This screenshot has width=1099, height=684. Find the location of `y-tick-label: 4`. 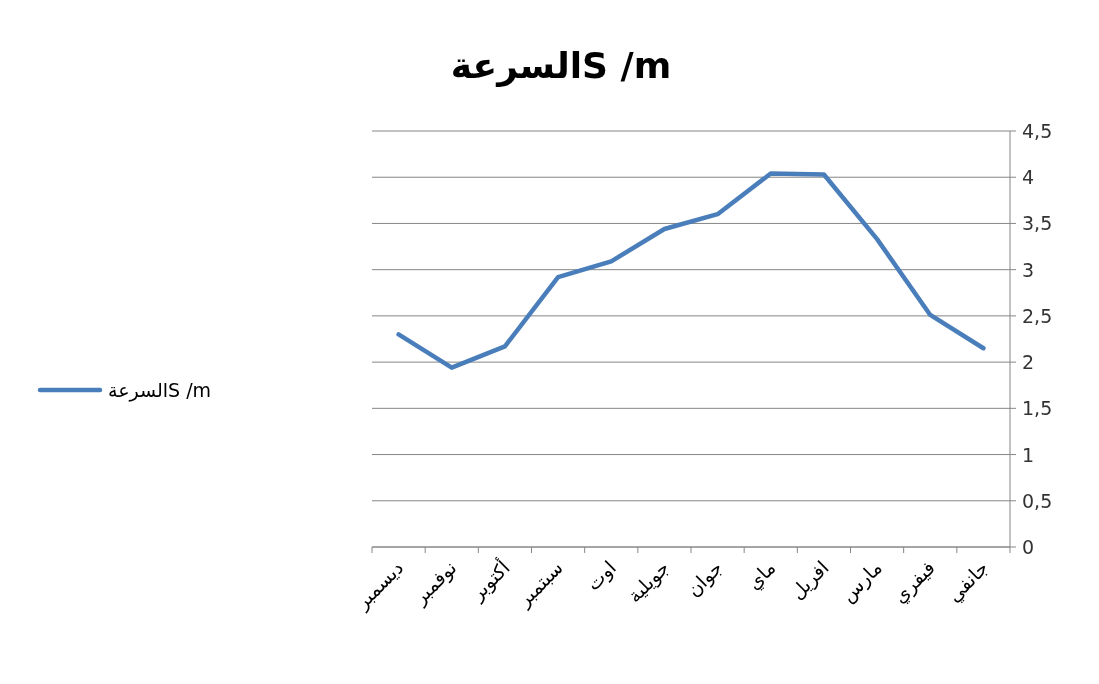

y-tick-label: 4 is located at coordinates (1028, 177).